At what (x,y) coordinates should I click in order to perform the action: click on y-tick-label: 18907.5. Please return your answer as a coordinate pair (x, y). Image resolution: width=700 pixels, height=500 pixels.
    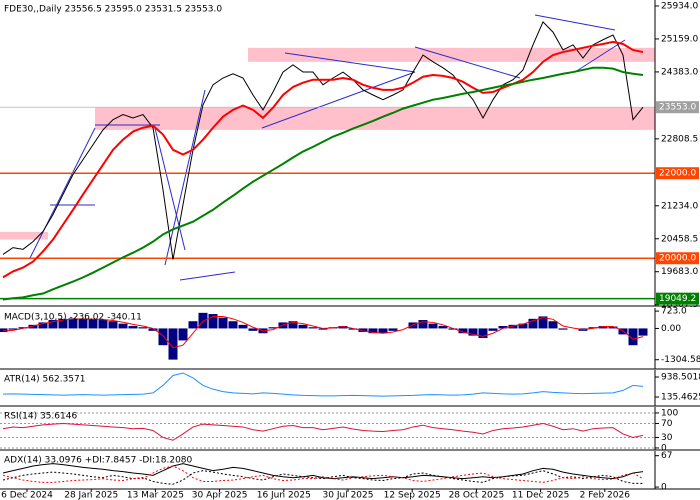
    Looking at the image, I should click on (679, 305).